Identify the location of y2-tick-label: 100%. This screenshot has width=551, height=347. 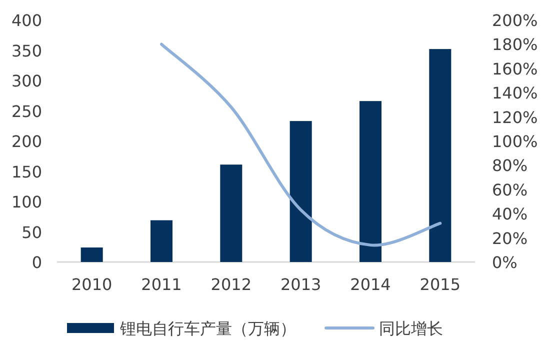
(515, 141).